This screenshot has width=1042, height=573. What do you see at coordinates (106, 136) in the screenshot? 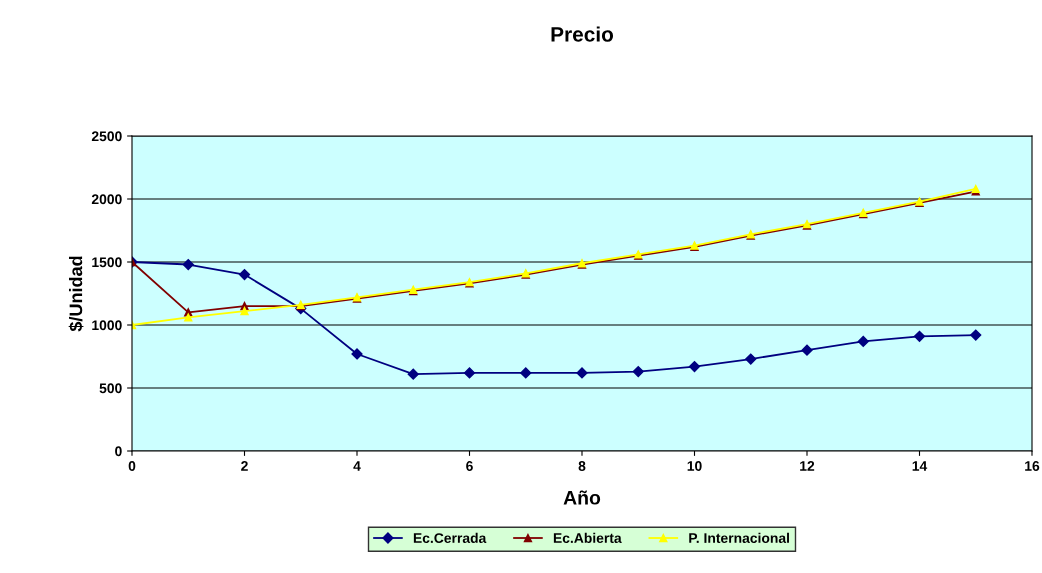
I see `y-tick-label: 2500` at bounding box center [106, 136].